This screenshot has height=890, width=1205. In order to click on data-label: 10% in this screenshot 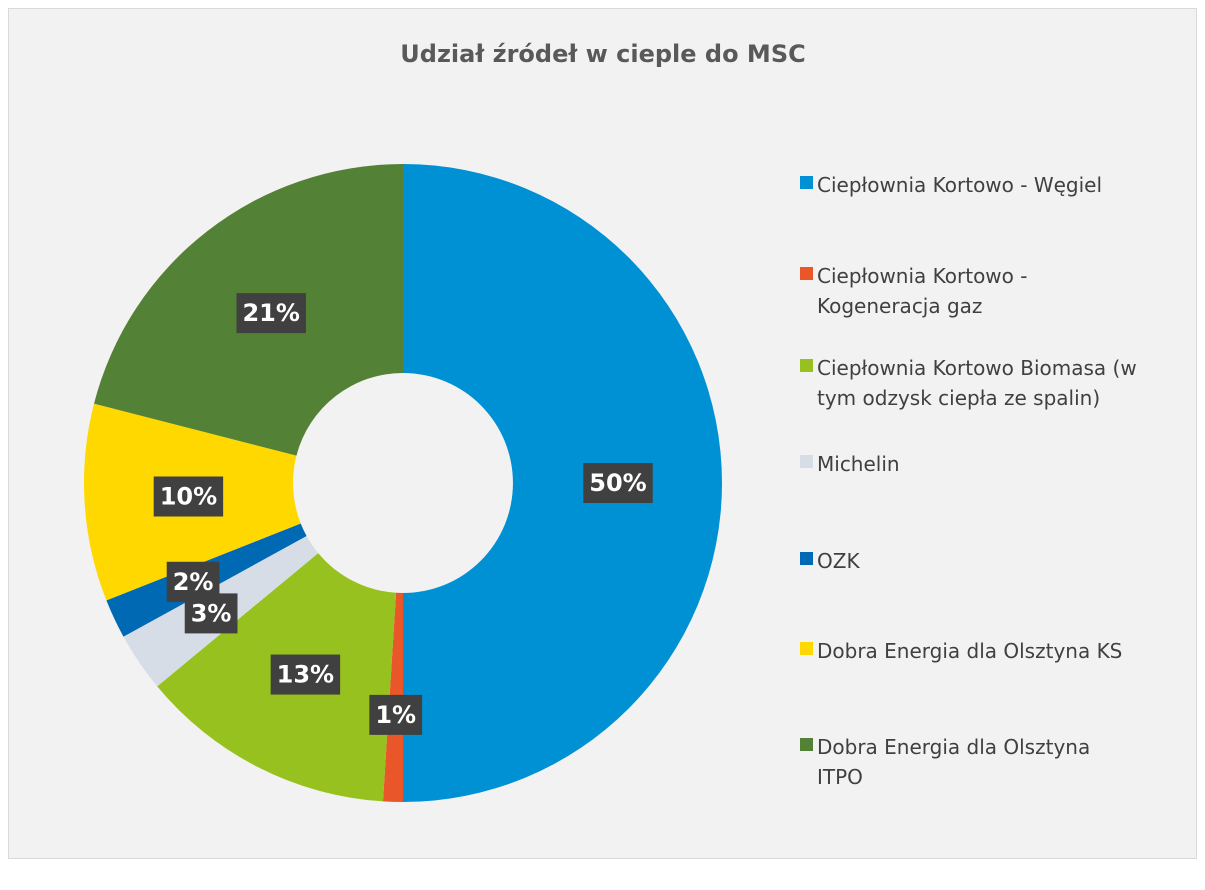, I will do `click(188, 496)`.